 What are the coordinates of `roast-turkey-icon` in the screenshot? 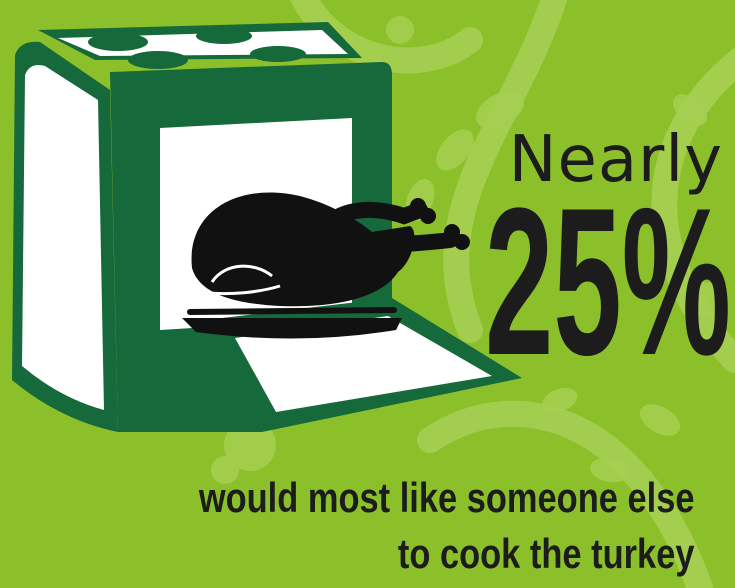 It's located at (326, 265).